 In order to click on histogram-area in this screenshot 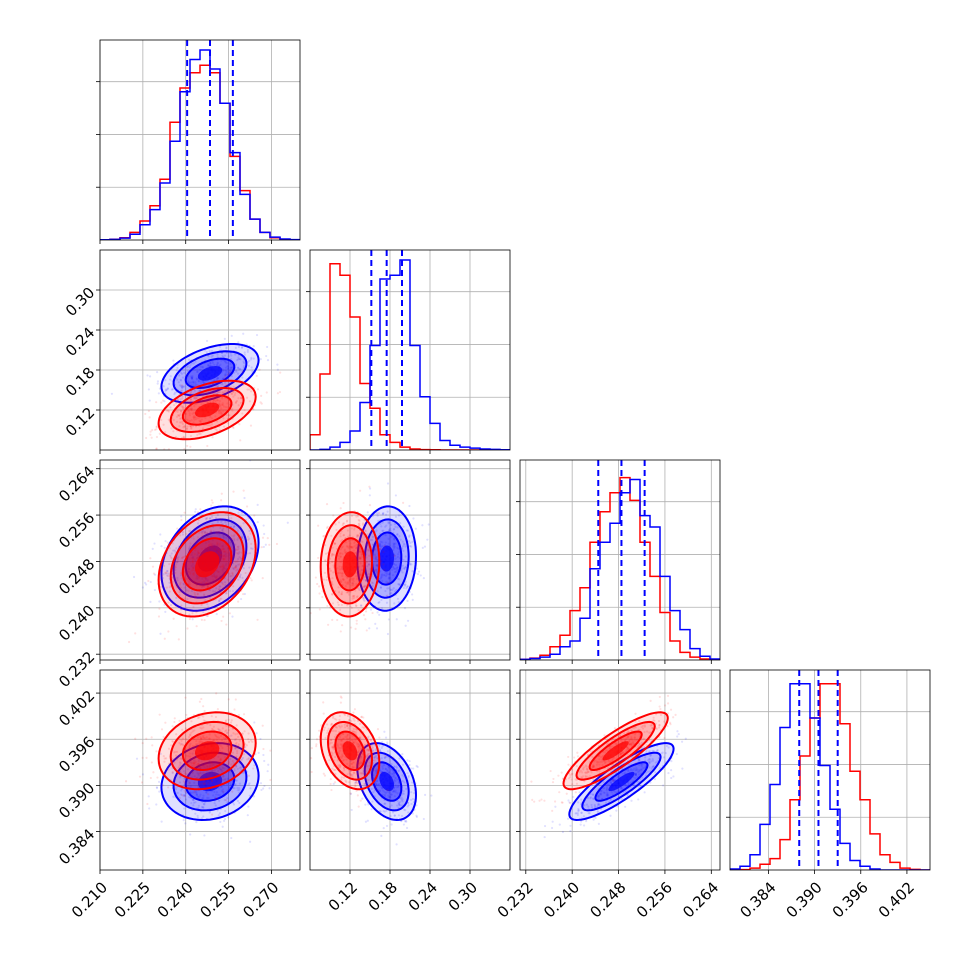, I will do `click(620, 560)`.